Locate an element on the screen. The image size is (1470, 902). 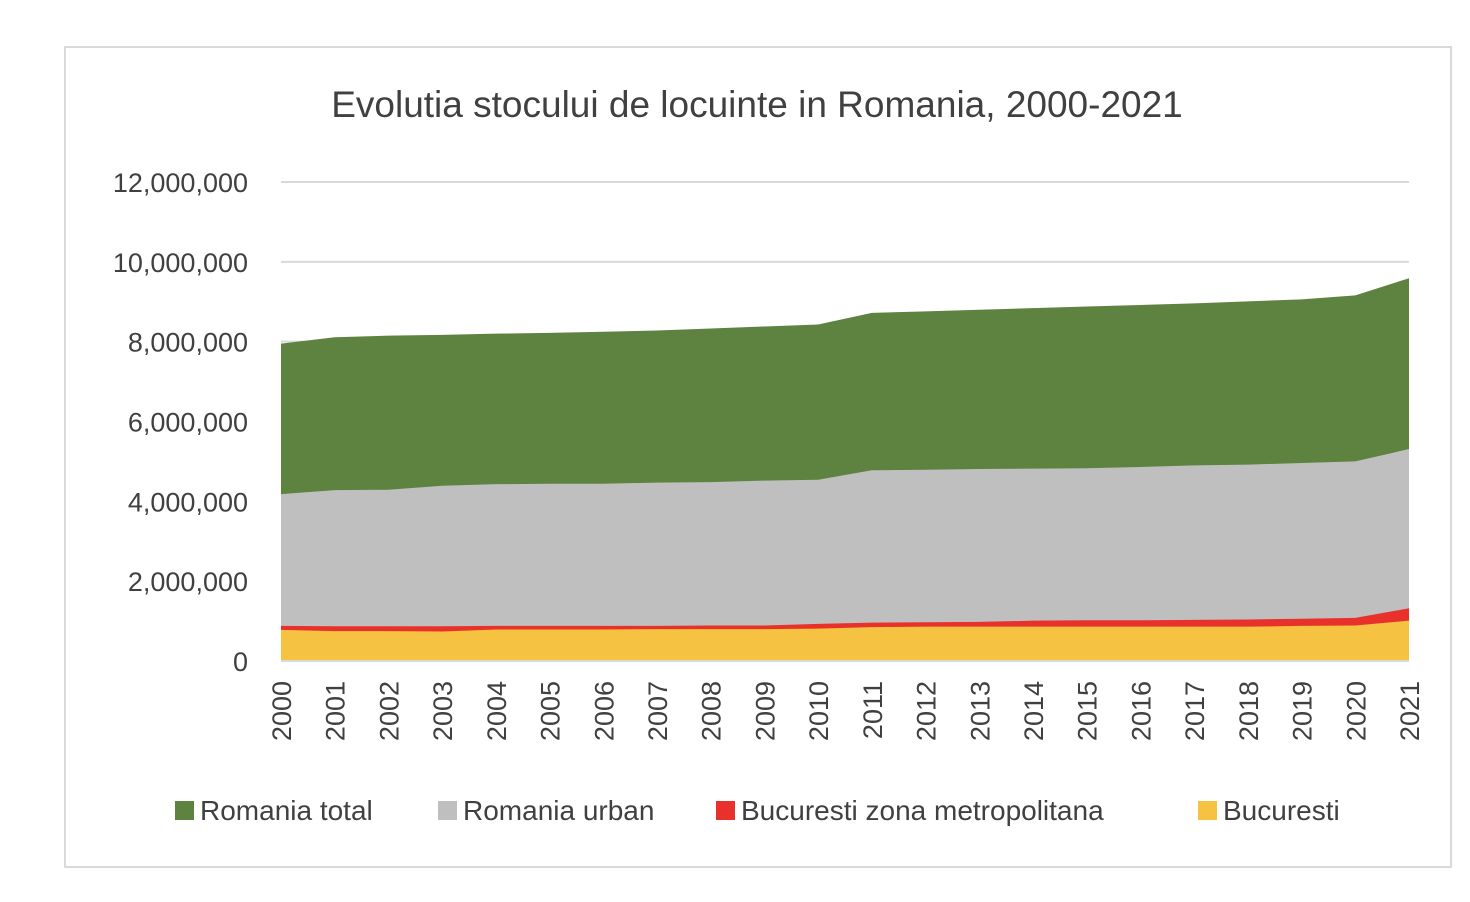
x-tick-label: 2021 is located at coordinates (1410, 711).